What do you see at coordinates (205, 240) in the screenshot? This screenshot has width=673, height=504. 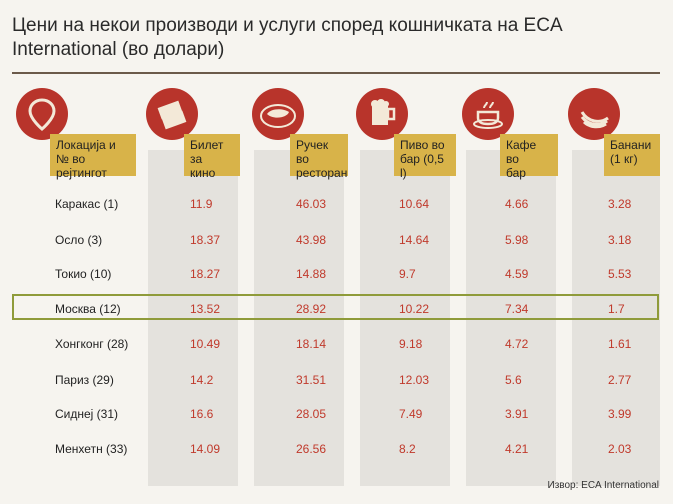 I see `cell-cinema: 18.37` at bounding box center [205, 240].